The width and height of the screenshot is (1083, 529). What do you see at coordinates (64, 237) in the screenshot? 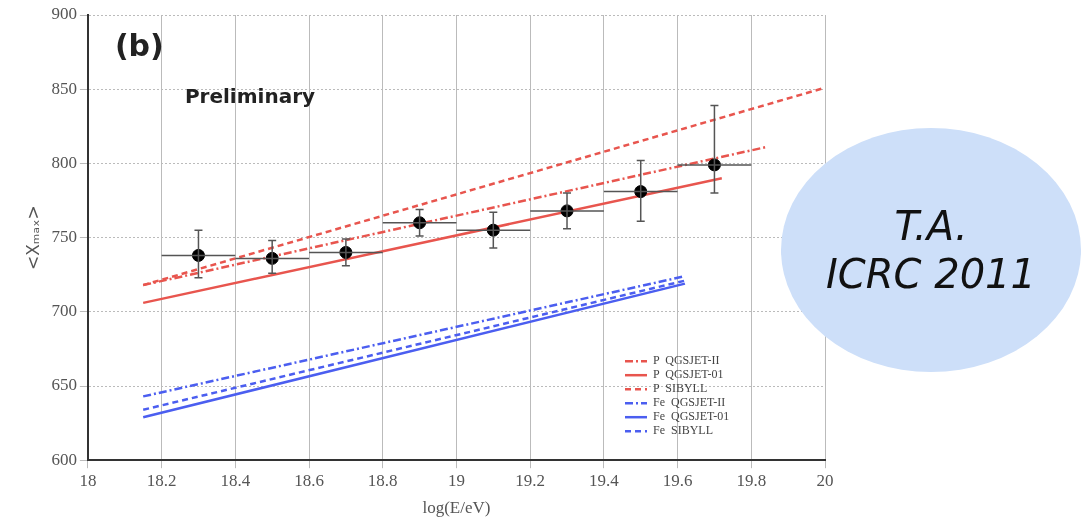
I see `y-tick-label: 750` at bounding box center [64, 237].